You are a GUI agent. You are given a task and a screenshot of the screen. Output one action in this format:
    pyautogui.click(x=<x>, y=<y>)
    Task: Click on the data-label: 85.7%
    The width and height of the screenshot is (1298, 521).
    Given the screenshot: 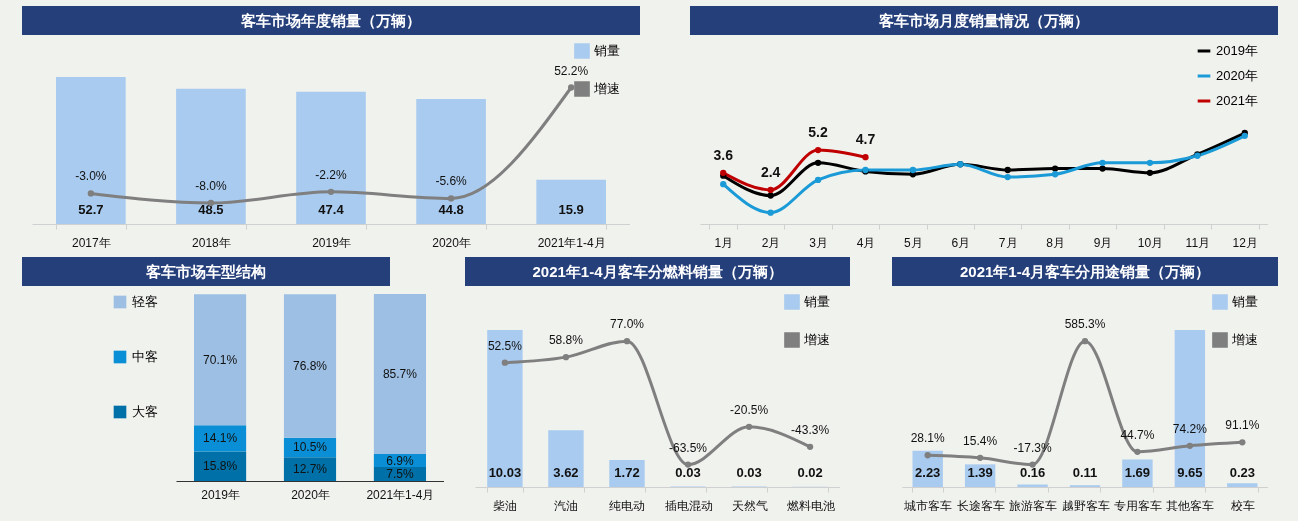 What is the action you would take?
    pyautogui.click(x=400, y=374)
    